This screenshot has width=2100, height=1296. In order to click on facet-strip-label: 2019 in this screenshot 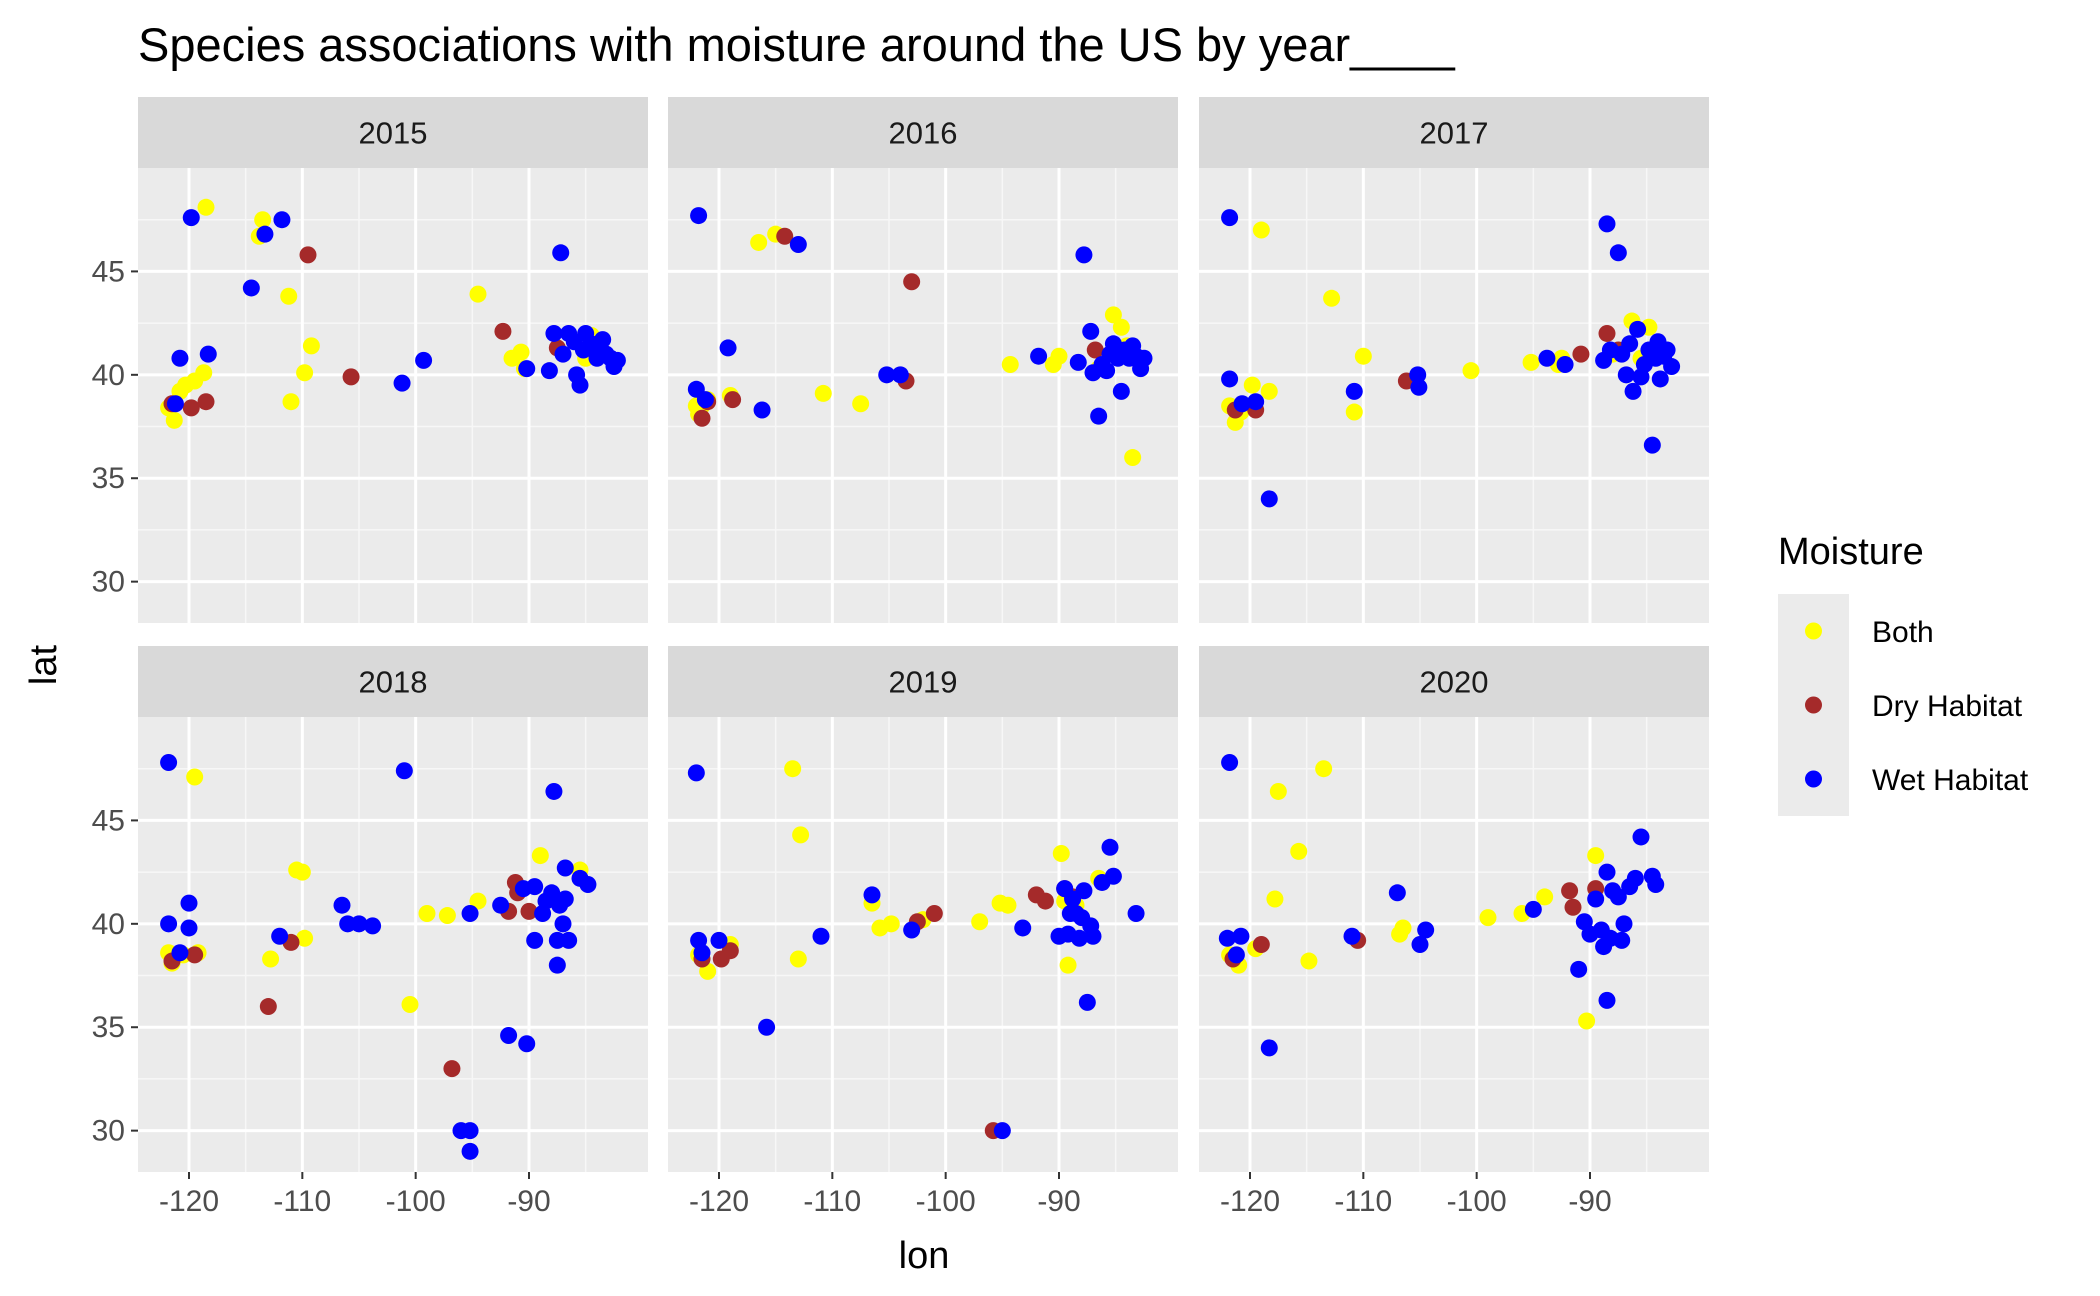, I will do `click(923, 682)`.